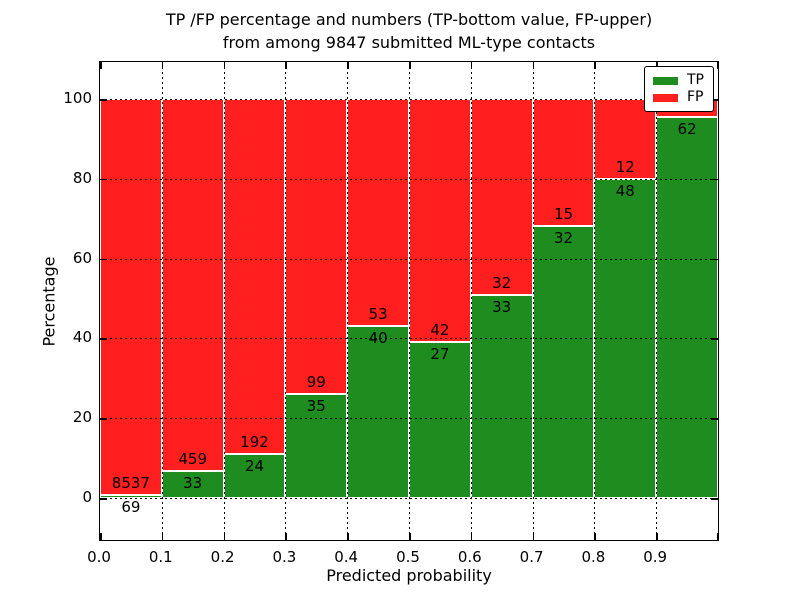  What do you see at coordinates (440, 353) in the screenshot?
I see `bar-count-tp: 27` at bounding box center [440, 353].